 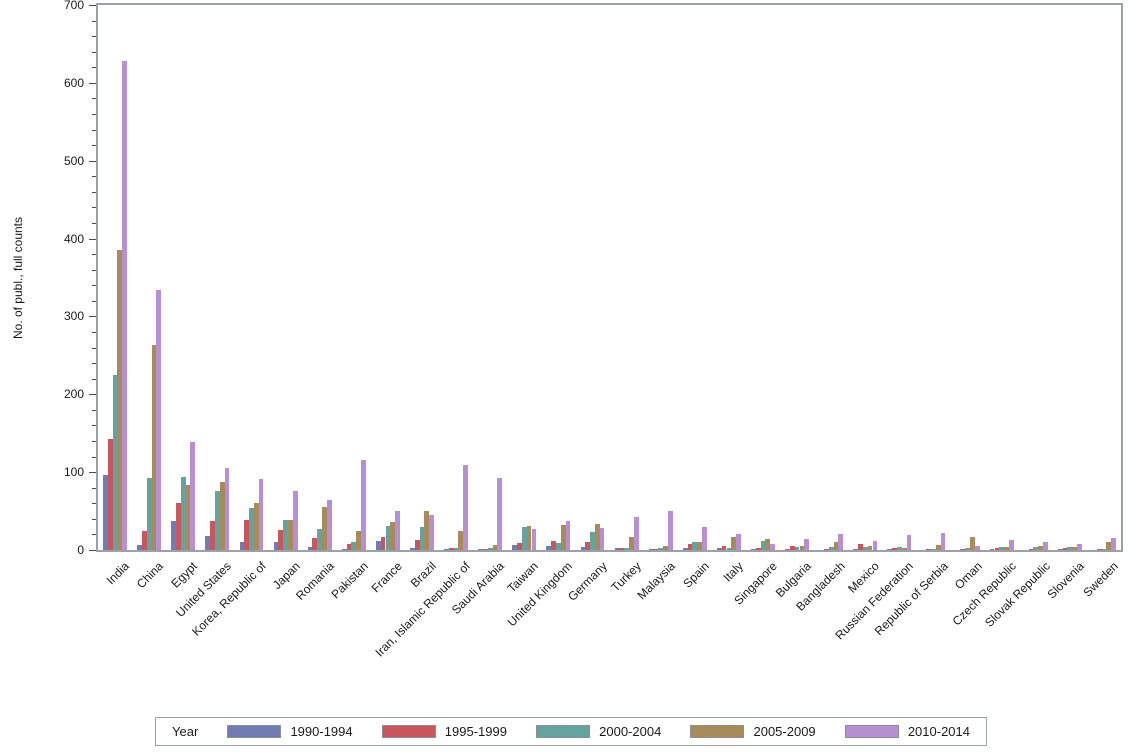 What do you see at coordinates (386, 577) in the screenshot?
I see `x-tick-label: France` at bounding box center [386, 577].